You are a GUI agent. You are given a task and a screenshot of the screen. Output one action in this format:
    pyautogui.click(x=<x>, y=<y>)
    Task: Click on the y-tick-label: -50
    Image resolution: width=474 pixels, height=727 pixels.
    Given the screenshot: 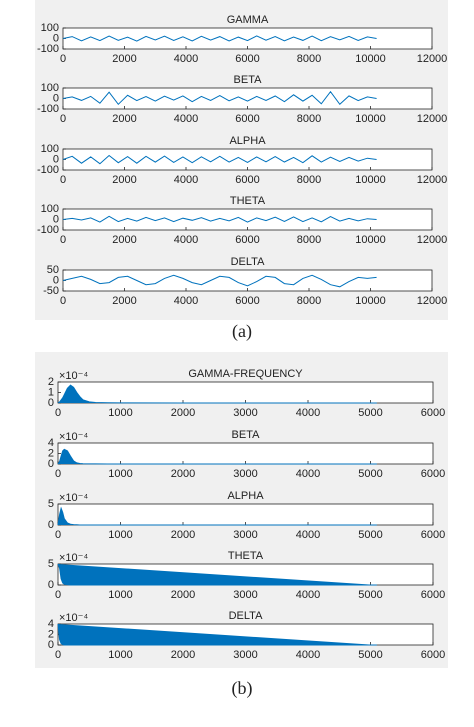 What is the action you would take?
    pyautogui.click(x=51, y=291)
    